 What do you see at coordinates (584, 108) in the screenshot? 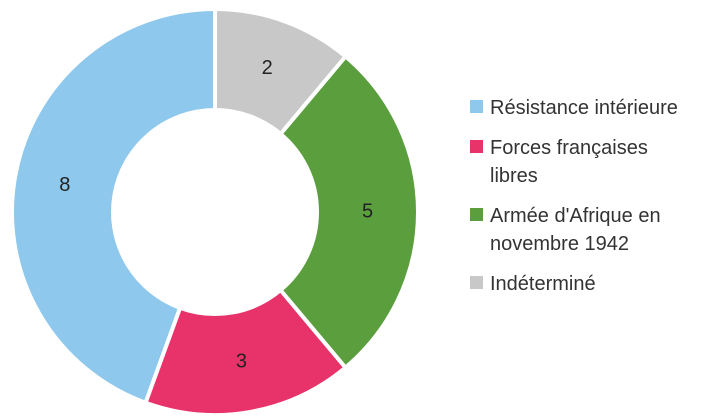
I see `legend-label: Résistance intérieure` at bounding box center [584, 108].